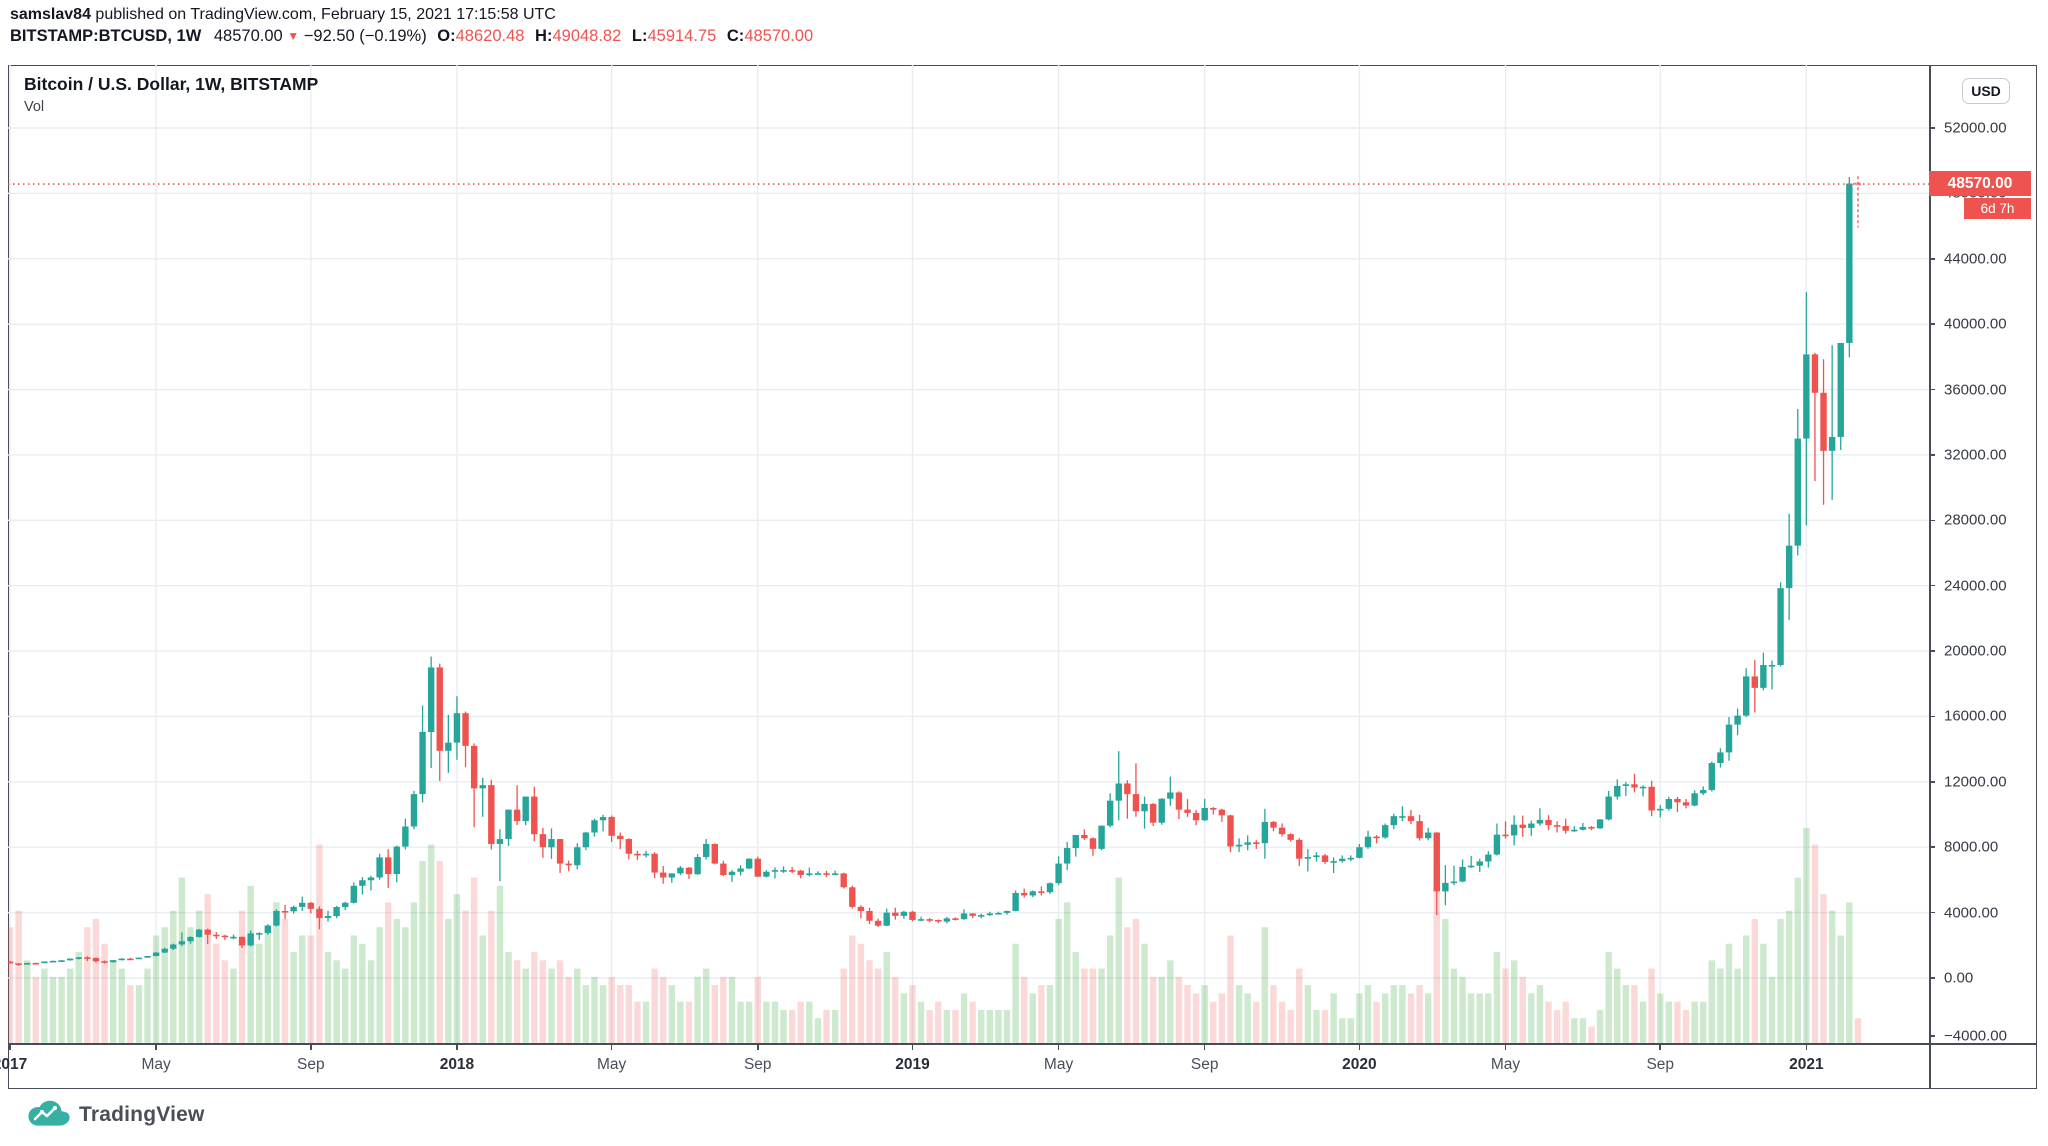 The height and width of the screenshot is (1146, 2048). I want to click on bar-countdown-label: 6d 7h, so click(1997, 208).